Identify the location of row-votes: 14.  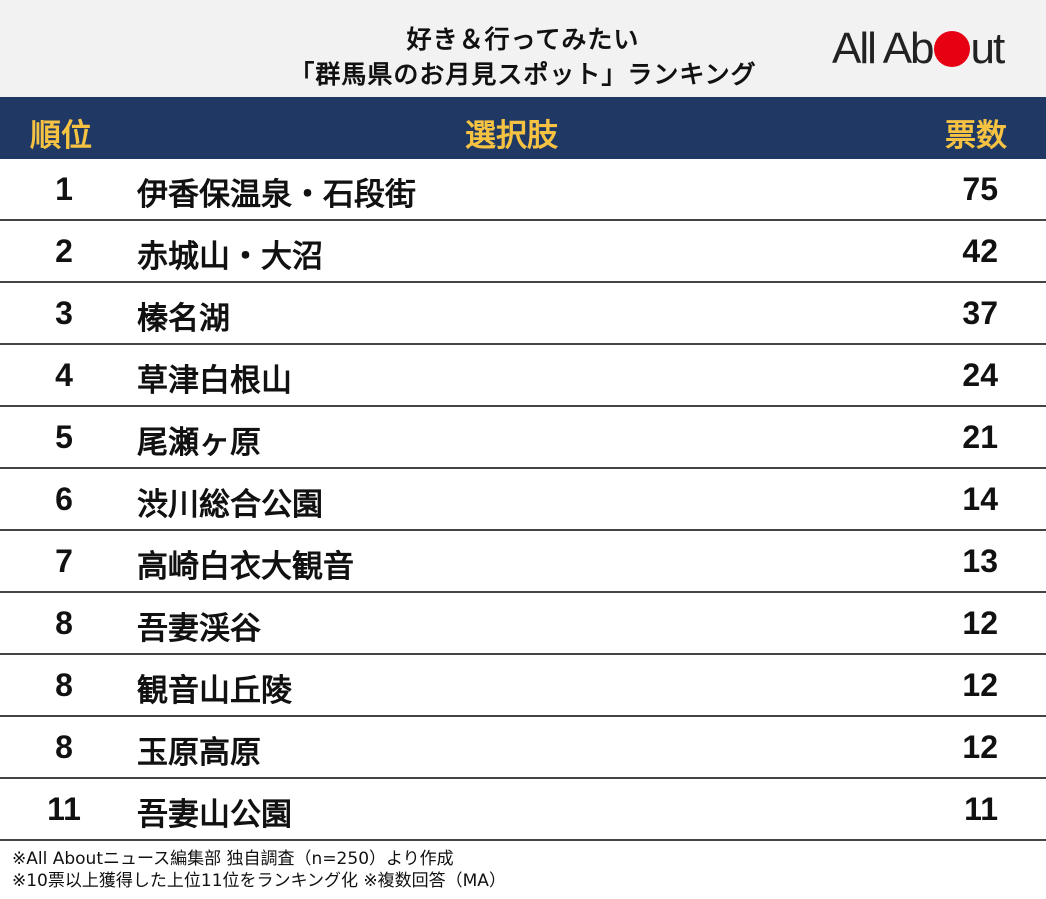
(980, 499).